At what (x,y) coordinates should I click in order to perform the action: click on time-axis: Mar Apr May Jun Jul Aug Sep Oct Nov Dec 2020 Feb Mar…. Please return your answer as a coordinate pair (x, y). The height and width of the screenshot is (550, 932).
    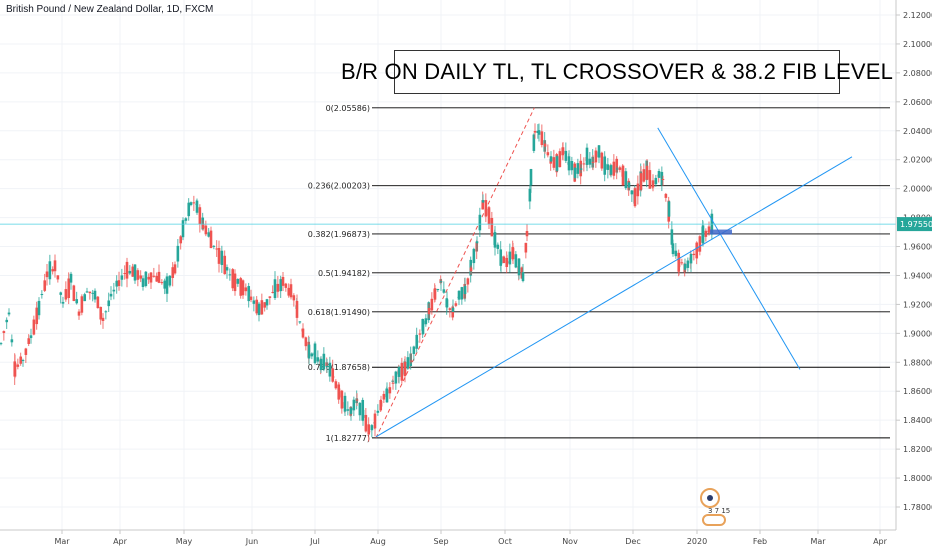
    Looking at the image, I should click on (448, 537).